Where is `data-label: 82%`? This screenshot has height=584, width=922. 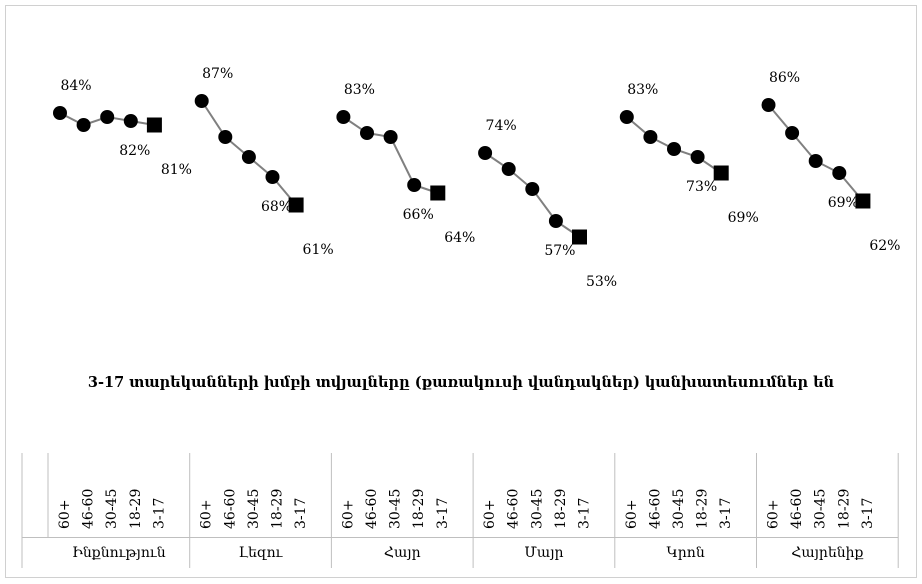 data-label: 82% is located at coordinates (134, 151).